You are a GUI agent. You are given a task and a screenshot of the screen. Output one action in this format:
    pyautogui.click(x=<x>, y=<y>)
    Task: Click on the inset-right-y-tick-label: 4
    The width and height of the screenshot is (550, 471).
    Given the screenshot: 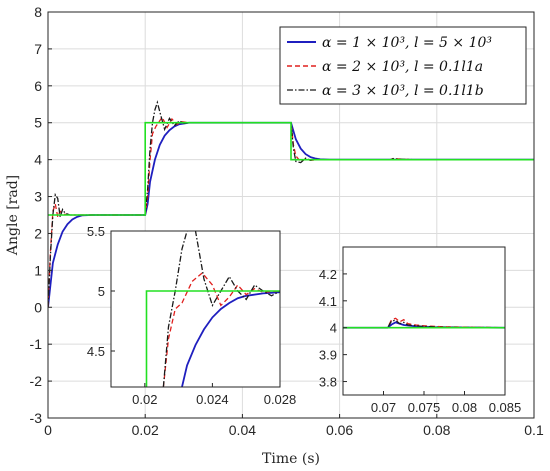 What is the action you would take?
    pyautogui.click(x=333, y=328)
    